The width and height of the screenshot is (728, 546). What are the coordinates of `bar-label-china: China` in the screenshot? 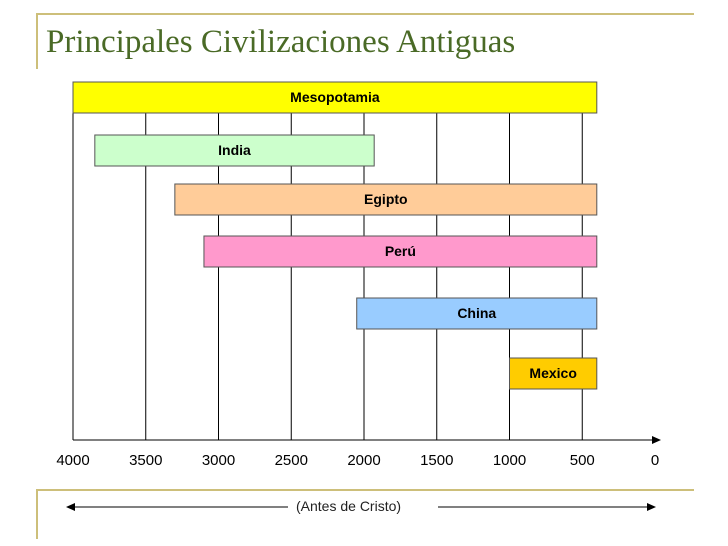 It's located at (476, 313).